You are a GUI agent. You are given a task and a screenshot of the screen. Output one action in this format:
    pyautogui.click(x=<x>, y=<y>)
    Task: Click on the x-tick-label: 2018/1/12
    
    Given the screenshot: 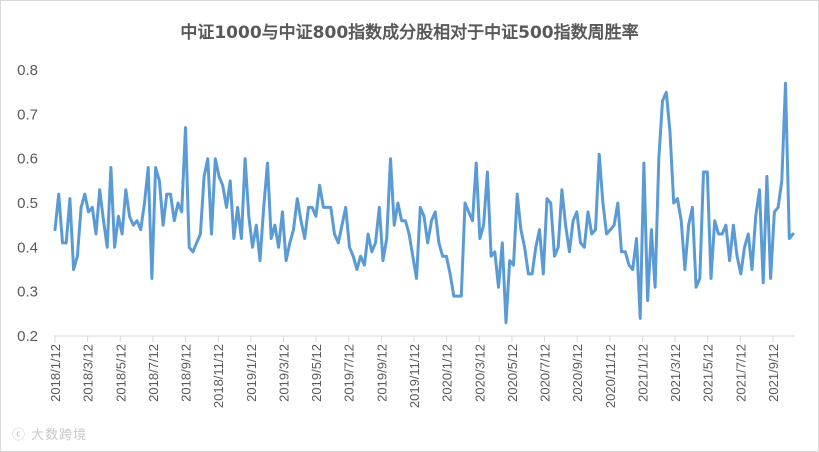 What is the action you would take?
    pyautogui.click(x=55, y=373)
    